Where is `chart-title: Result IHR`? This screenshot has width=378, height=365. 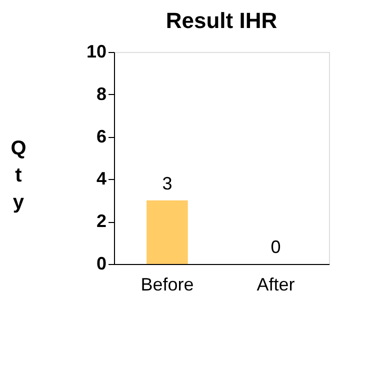 chart-title: Result IHR is located at coordinates (222, 20).